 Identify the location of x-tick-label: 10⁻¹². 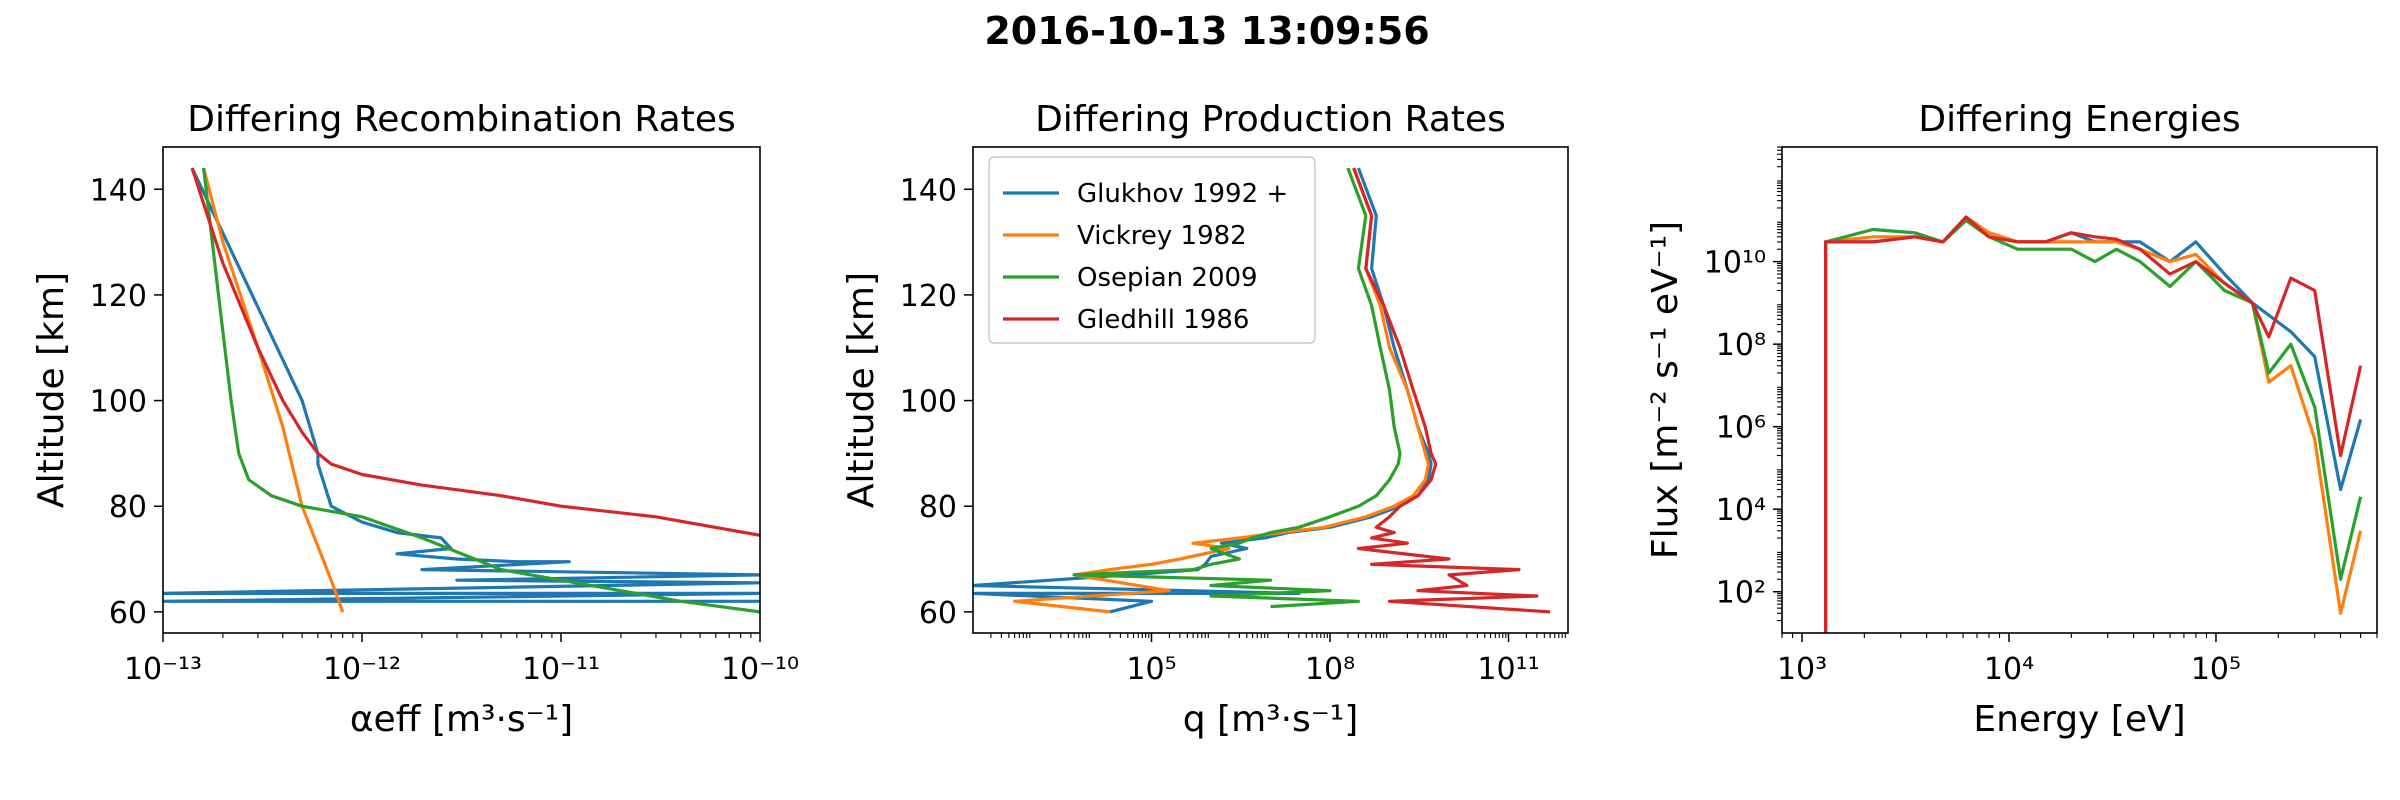
(362, 669).